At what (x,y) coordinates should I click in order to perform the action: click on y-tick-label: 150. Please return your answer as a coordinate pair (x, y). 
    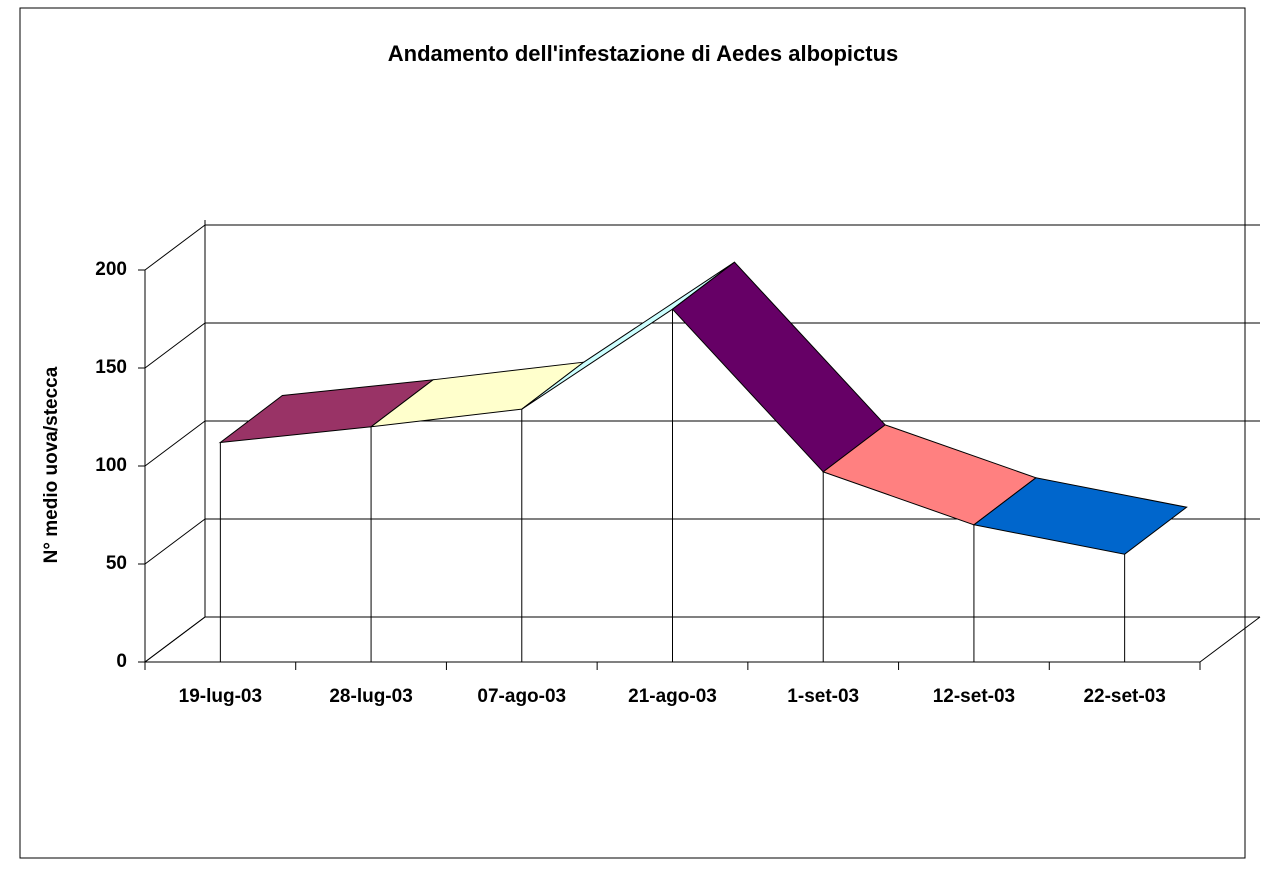
    Looking at the image, I should click on (111, 367).